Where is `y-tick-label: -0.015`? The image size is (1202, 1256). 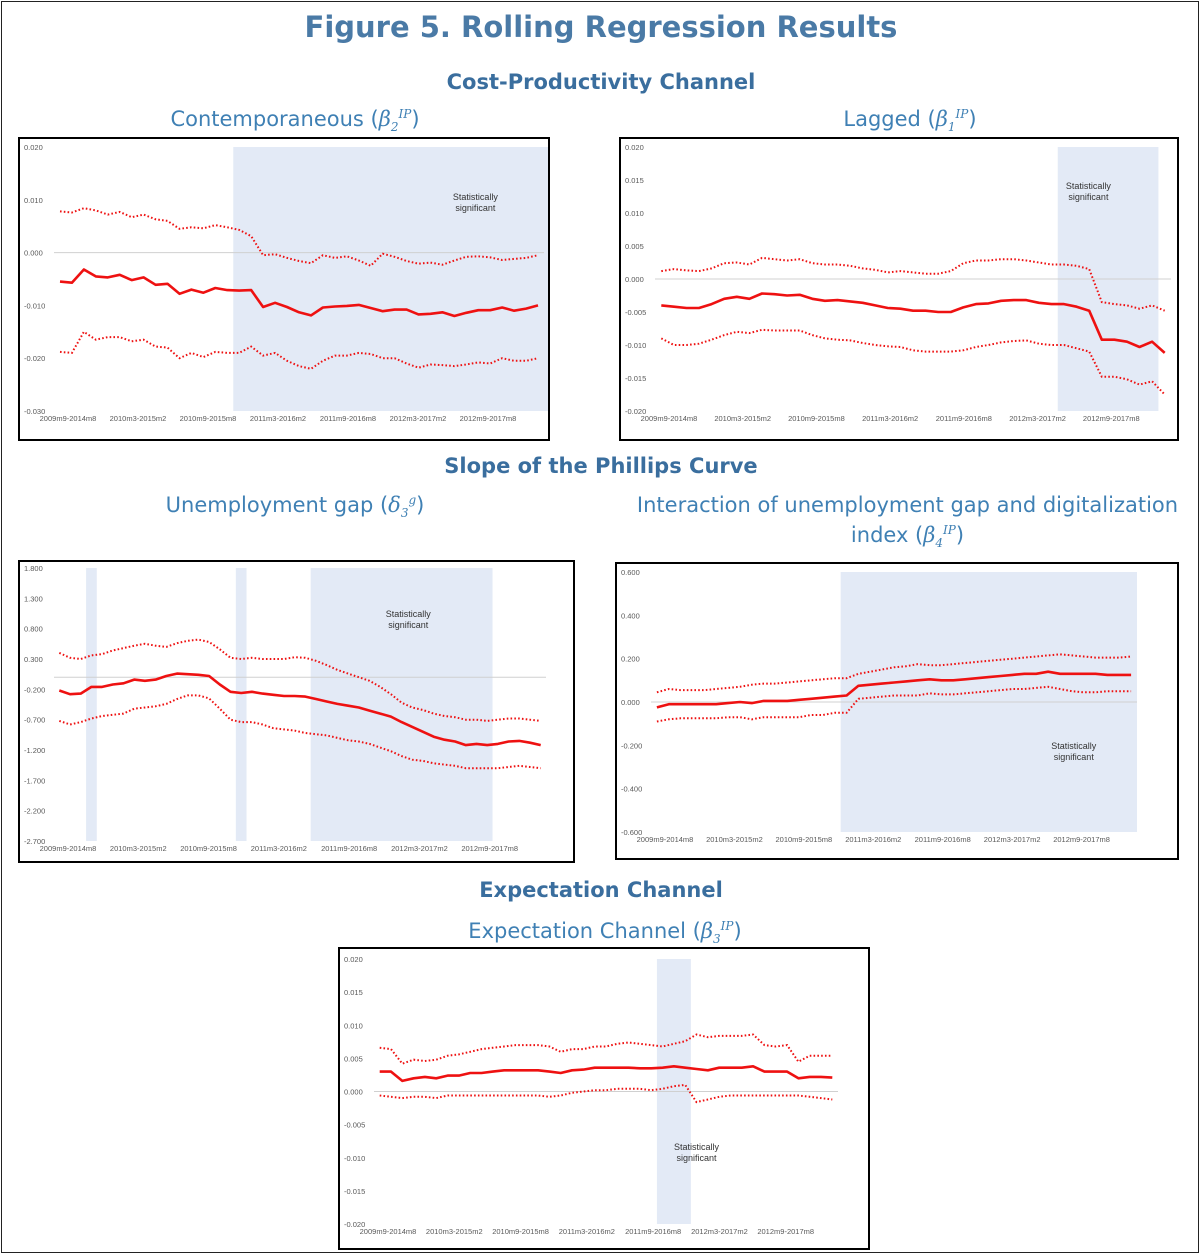
y-tick-label: -0.015 is located at coordinates (354, 1191).